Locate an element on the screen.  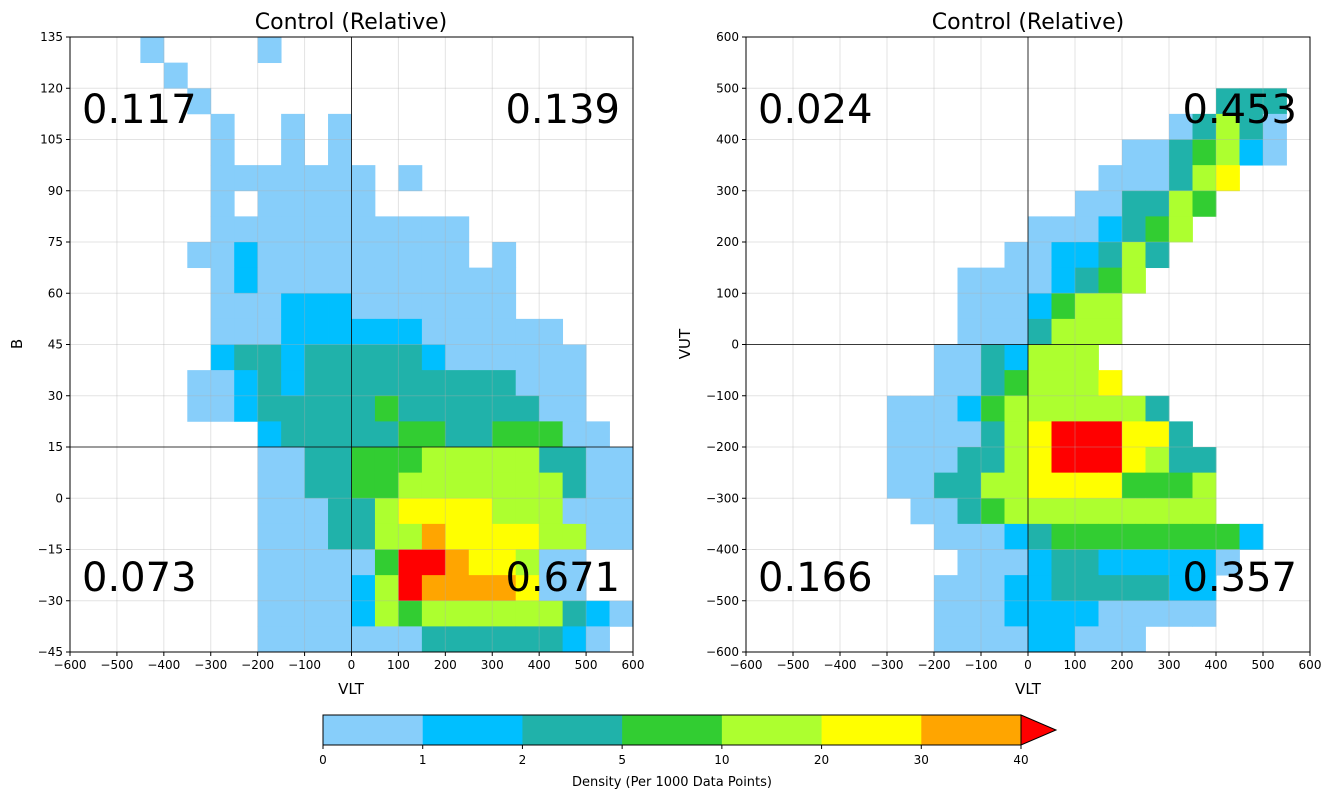
colorbar-tick-label: 0 is located at coordinates (323, 760).